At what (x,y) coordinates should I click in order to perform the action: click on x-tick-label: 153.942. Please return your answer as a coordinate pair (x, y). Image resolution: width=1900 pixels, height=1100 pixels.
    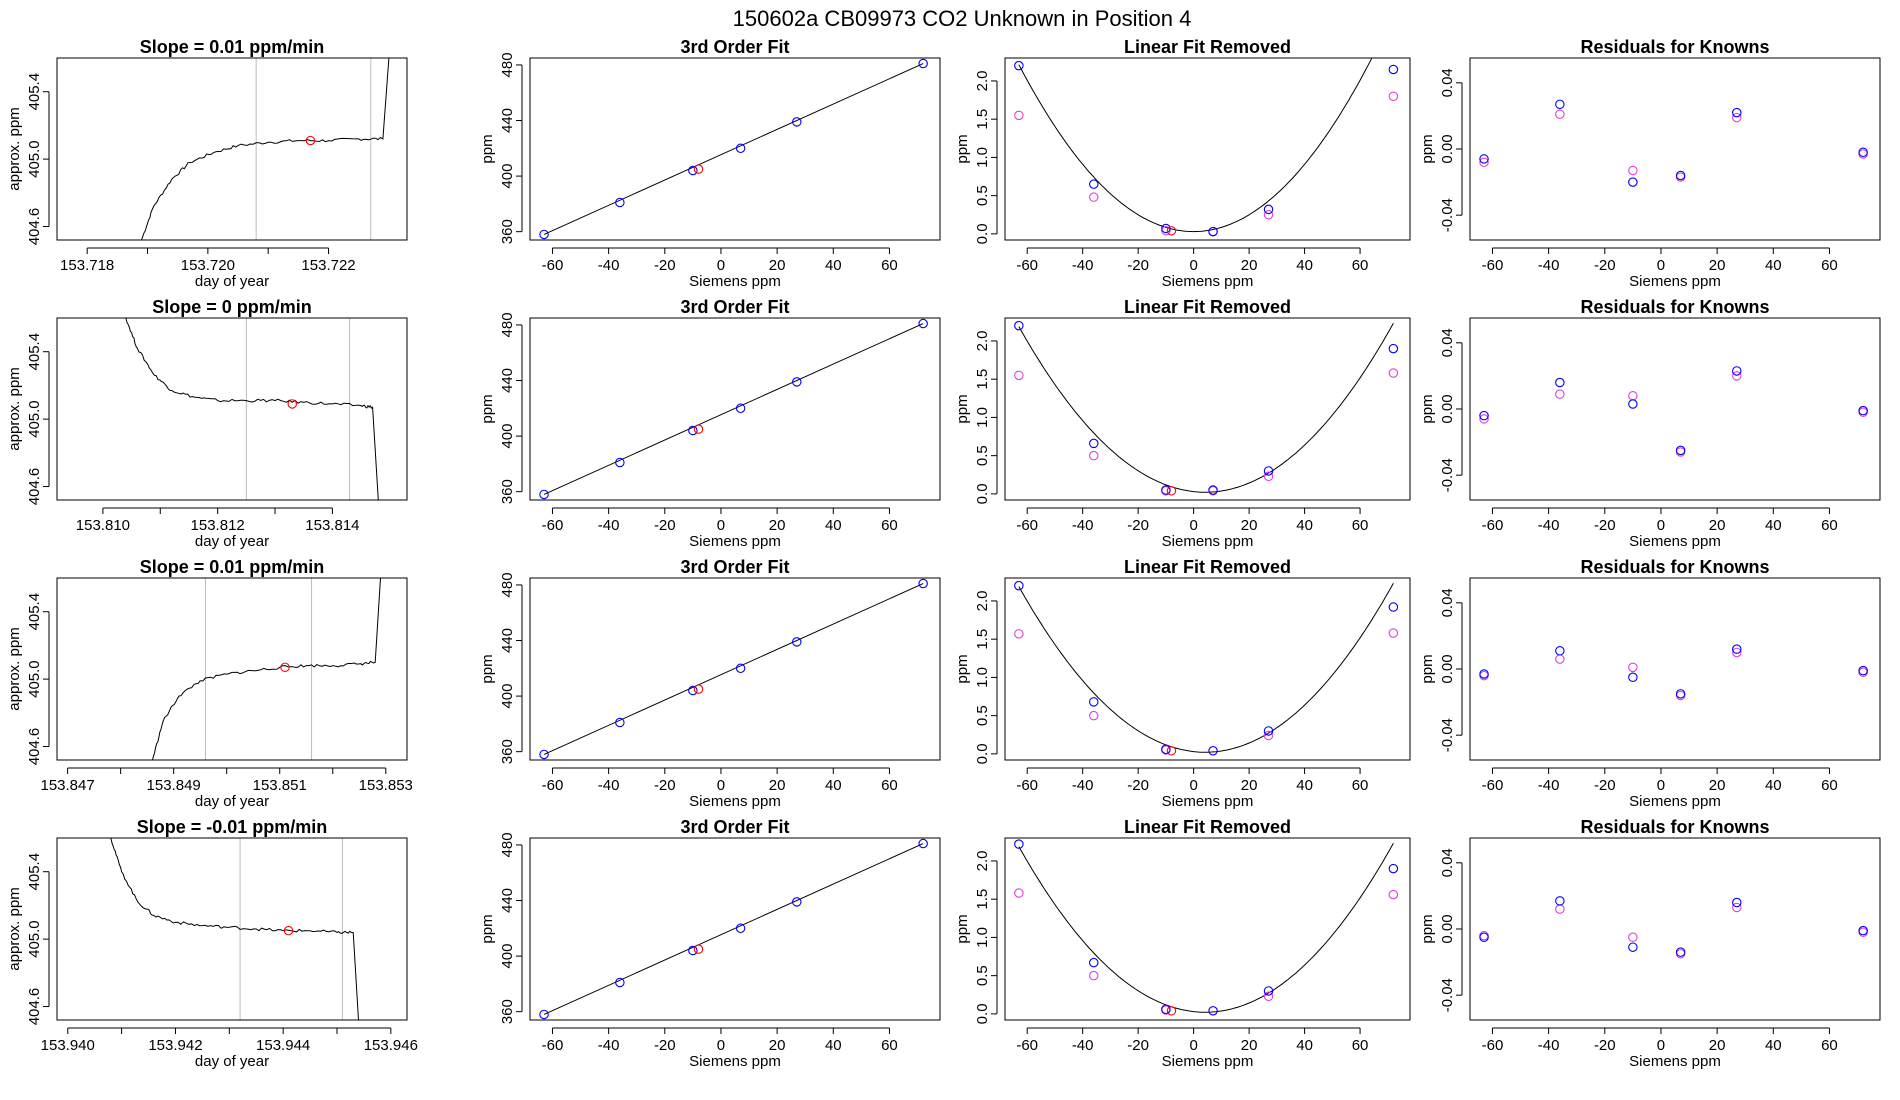
    Looking at the image, I should click on (175, 1045).